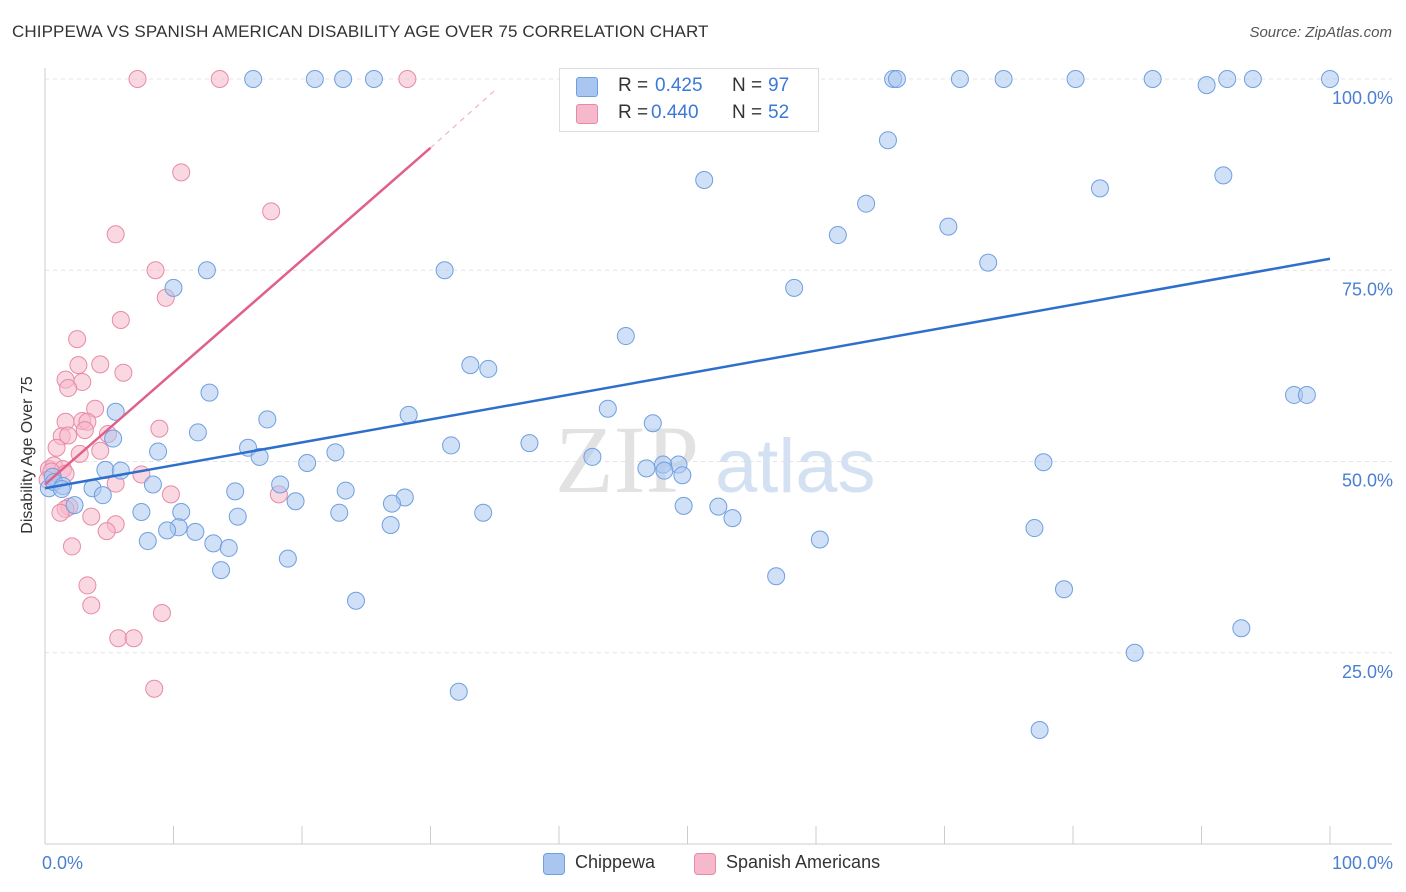 The image size is (1406, 892). I want to click on legend-r-value: 0.425, so click(679, 85).